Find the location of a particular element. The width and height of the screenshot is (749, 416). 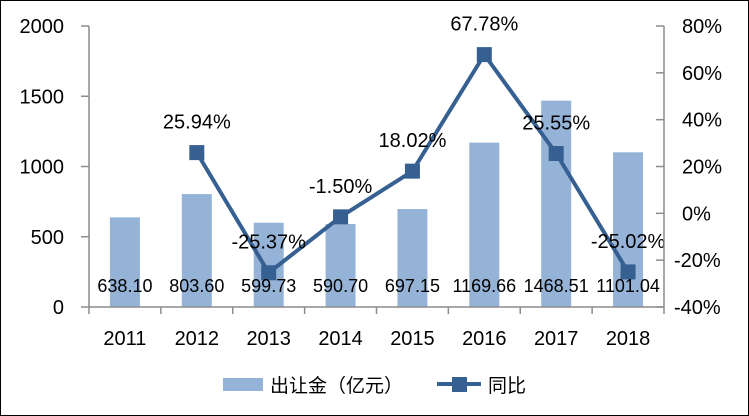

right-axis-tick-label: 80% is located at coordinates (702, 27).